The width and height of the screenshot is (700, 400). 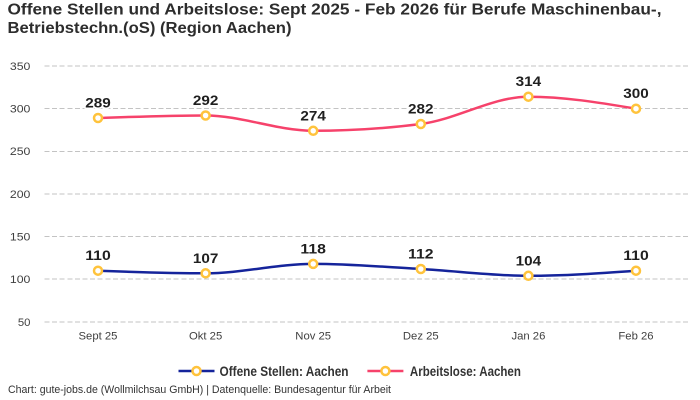 I want to click on svg-text: Dez 25, so click(x=421, y=337).